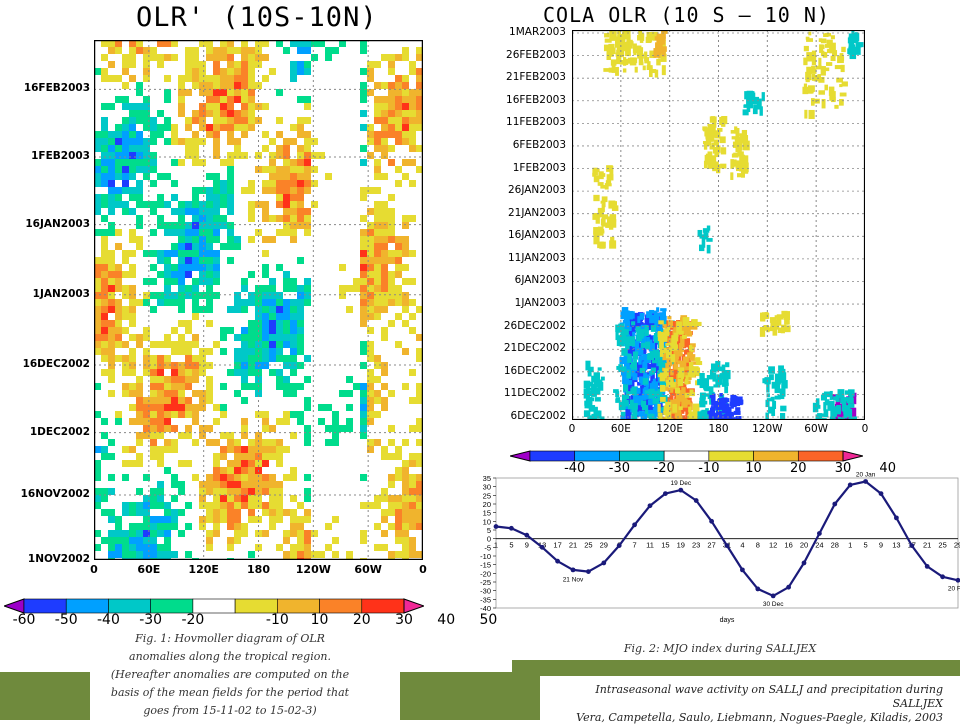 The height and width of the screenshot is (725, 960). I want to click on right-x-tick-label: 120W, so click(767, 429).